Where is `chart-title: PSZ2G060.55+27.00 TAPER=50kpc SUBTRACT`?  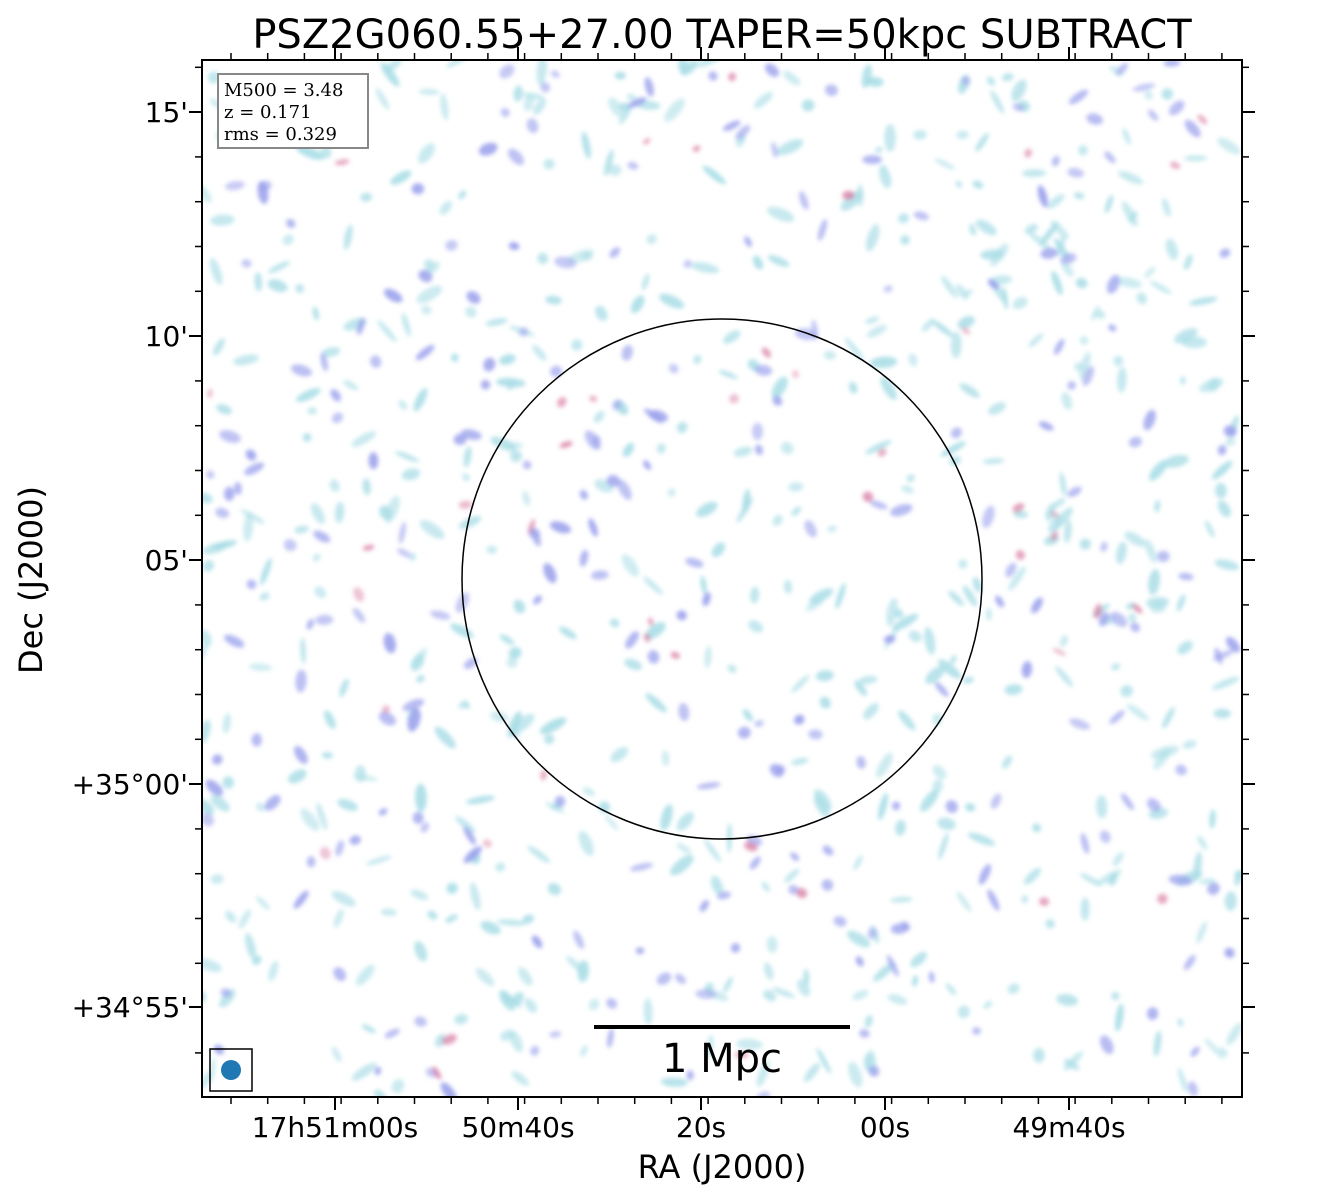 chart-title: PSZ2G060.55+27.00 TAPER=50kpc SUBTRACT is located at coordinates (722, 35).